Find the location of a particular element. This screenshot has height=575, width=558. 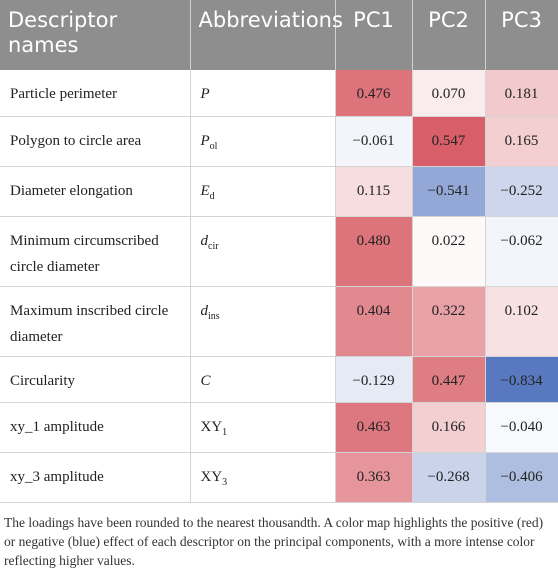

descriptor-name: Diameter elongation is located at coordinates (95, 191).